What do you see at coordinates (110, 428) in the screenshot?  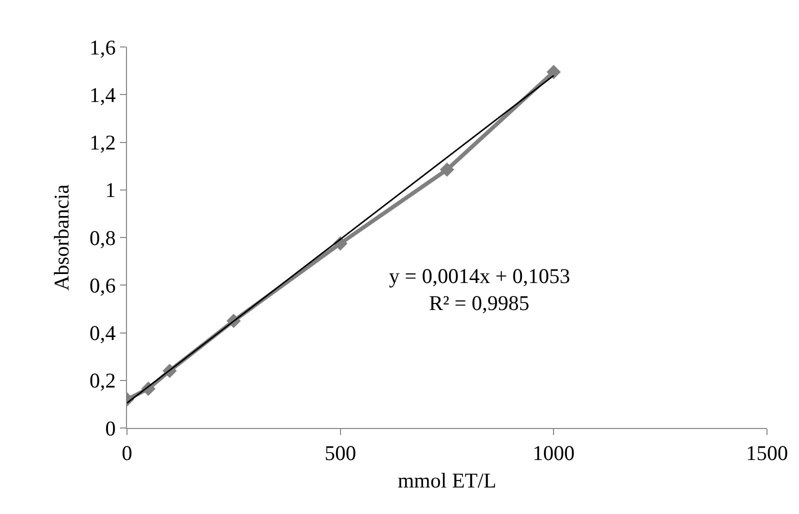 I see `y-tick-label: 0` at bounding box center [110, 428].